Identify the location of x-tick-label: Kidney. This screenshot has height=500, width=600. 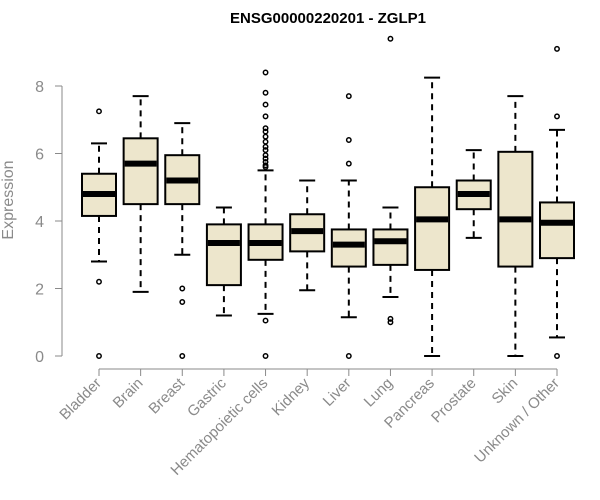
(291, 396).